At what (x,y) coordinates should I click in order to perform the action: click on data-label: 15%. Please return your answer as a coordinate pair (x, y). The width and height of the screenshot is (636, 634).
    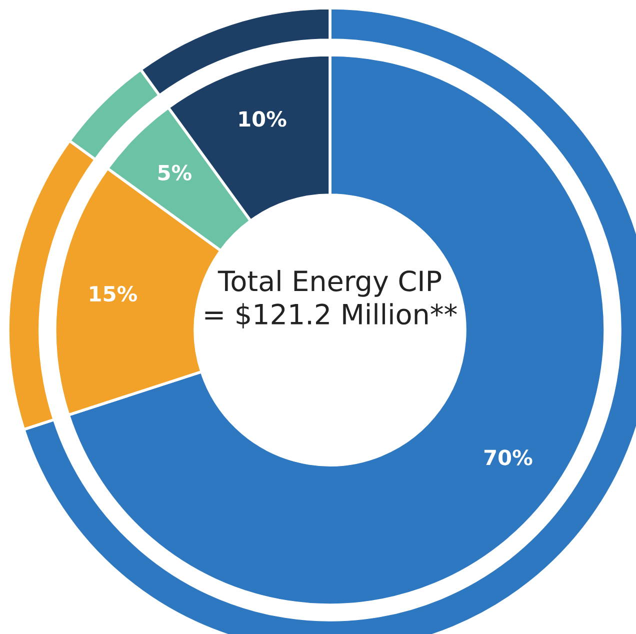
    Looking at the image, I should click on (113, 294).